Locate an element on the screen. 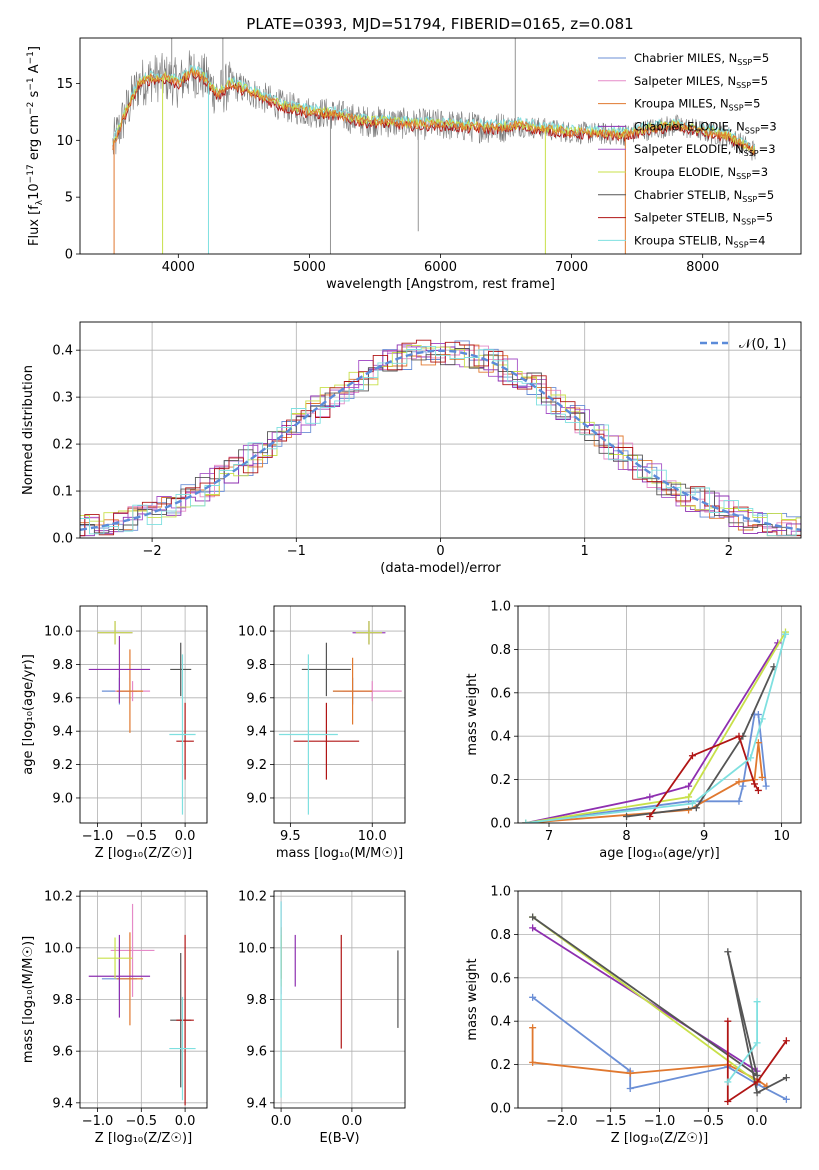 This screenshot has height=1170, width=819. x-tick-label: 10.0 is located at coordinates (372, 836).